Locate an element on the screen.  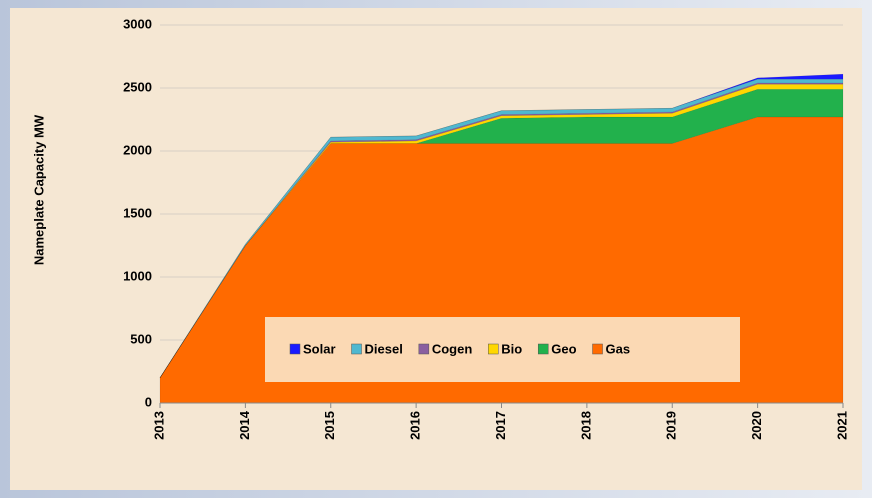
y-tick-label: 3000 is located at coordinates (137, 23).